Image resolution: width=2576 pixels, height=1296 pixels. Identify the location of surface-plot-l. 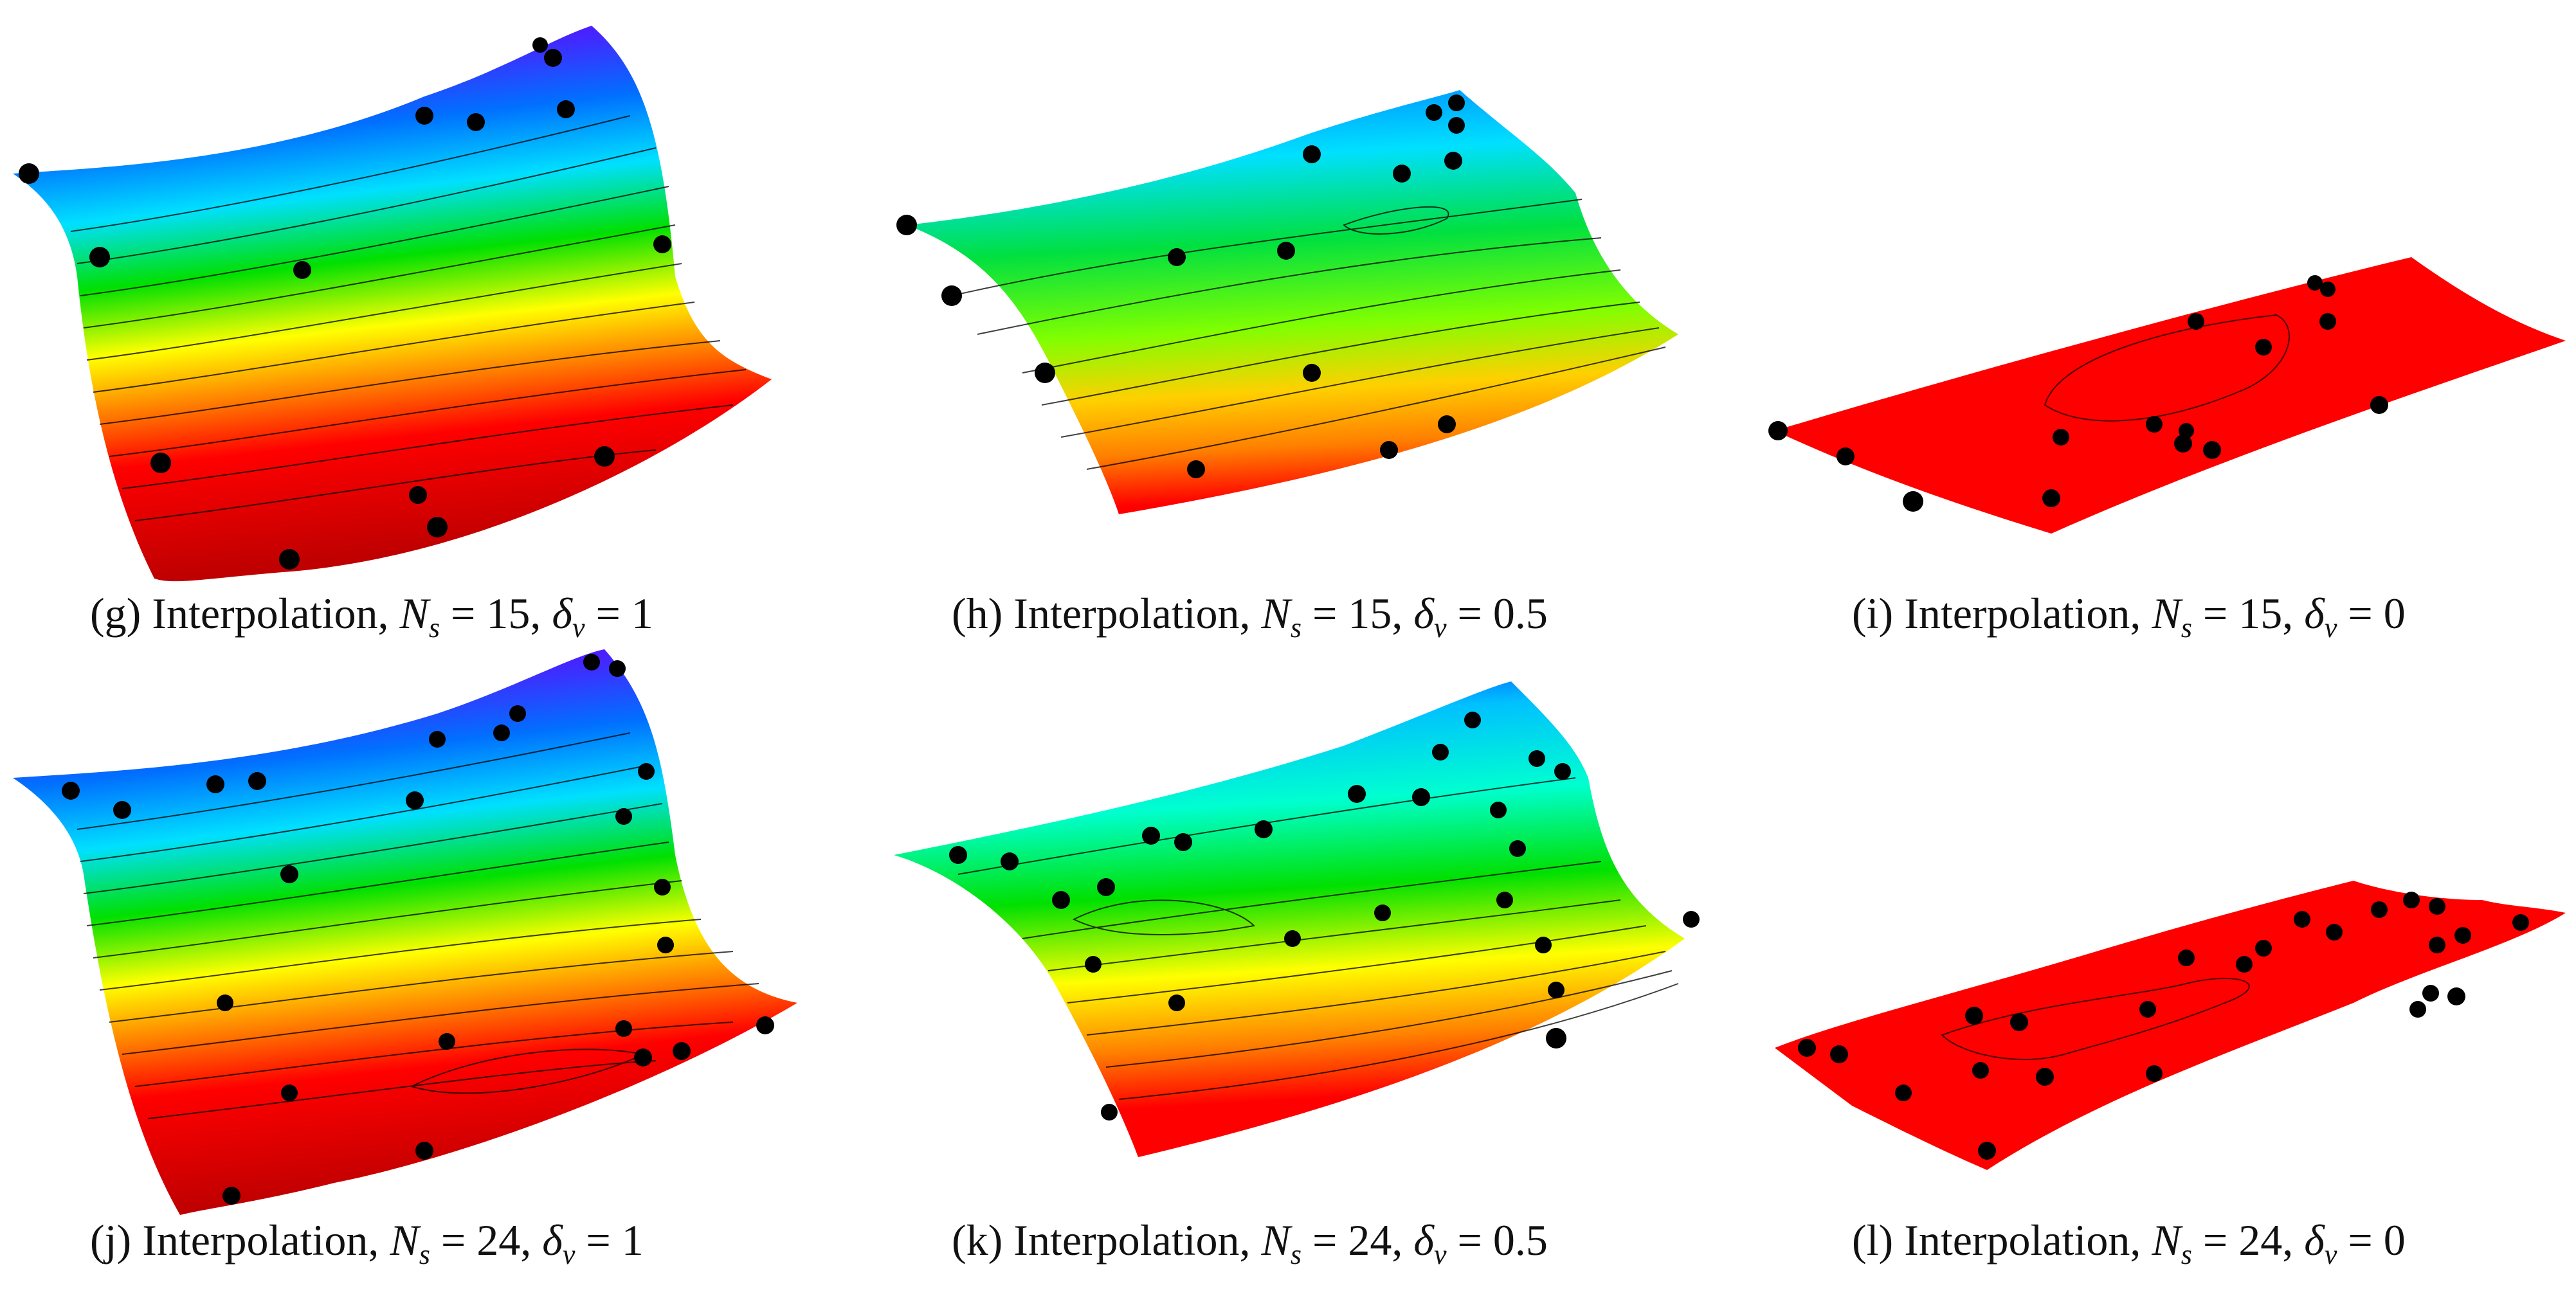
(2173, 1028).